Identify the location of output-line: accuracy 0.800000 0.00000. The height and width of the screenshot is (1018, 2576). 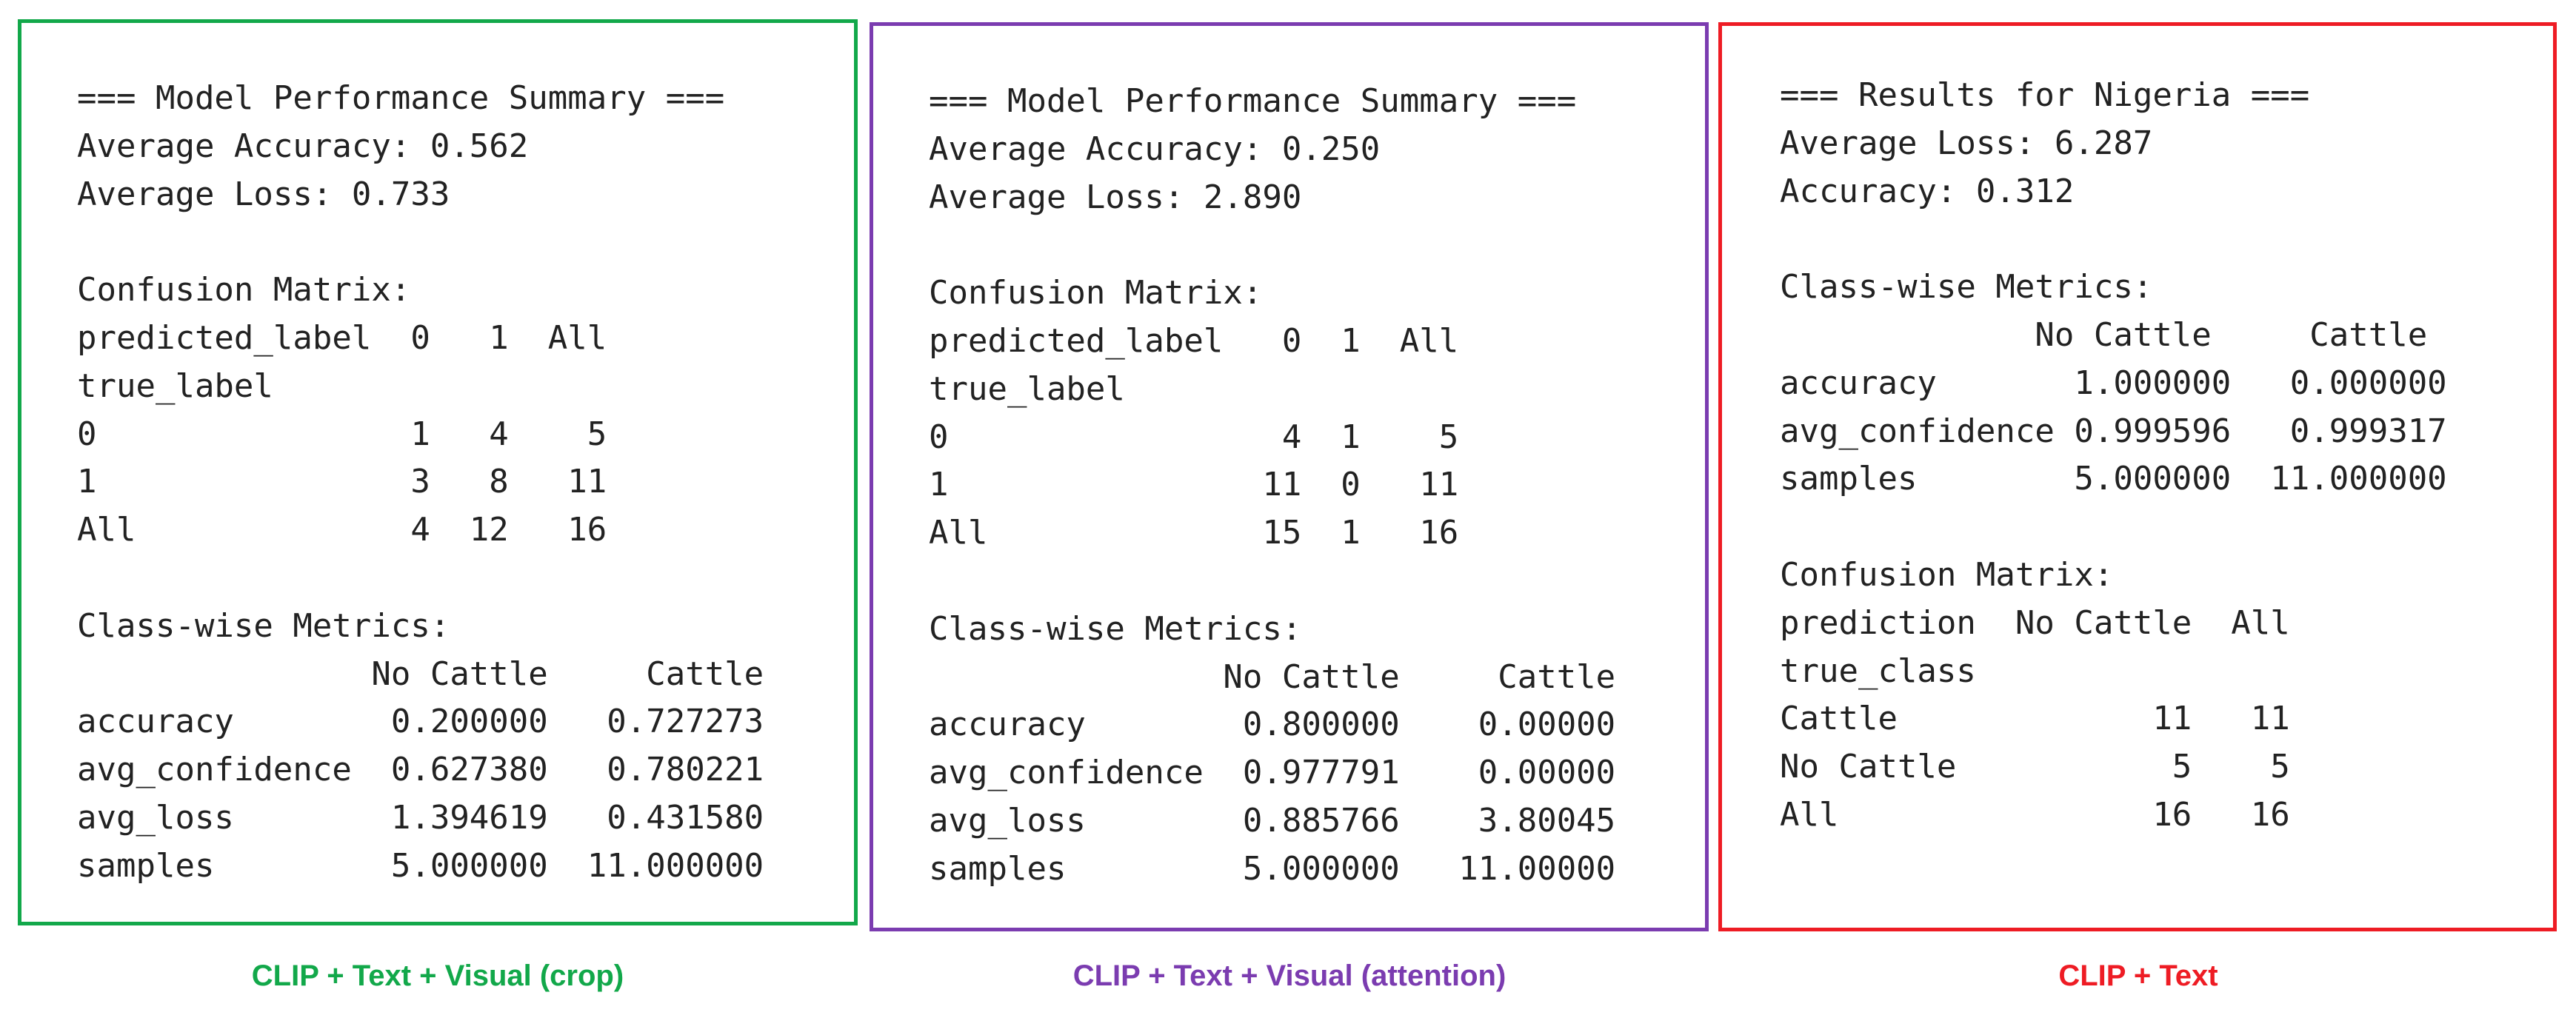
(1272, 725).